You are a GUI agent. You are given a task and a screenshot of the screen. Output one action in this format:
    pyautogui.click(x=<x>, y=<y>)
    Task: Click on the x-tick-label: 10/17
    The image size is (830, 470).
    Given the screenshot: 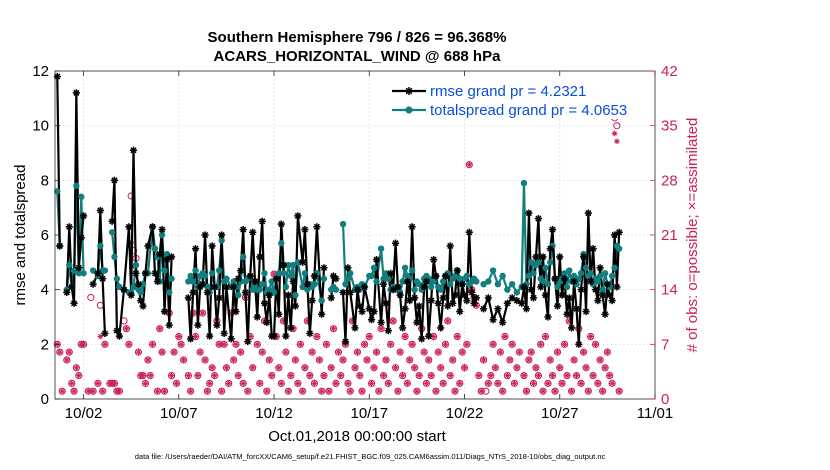 What is the action you would take?
    pyautogui.click(x=370, y=413)
    